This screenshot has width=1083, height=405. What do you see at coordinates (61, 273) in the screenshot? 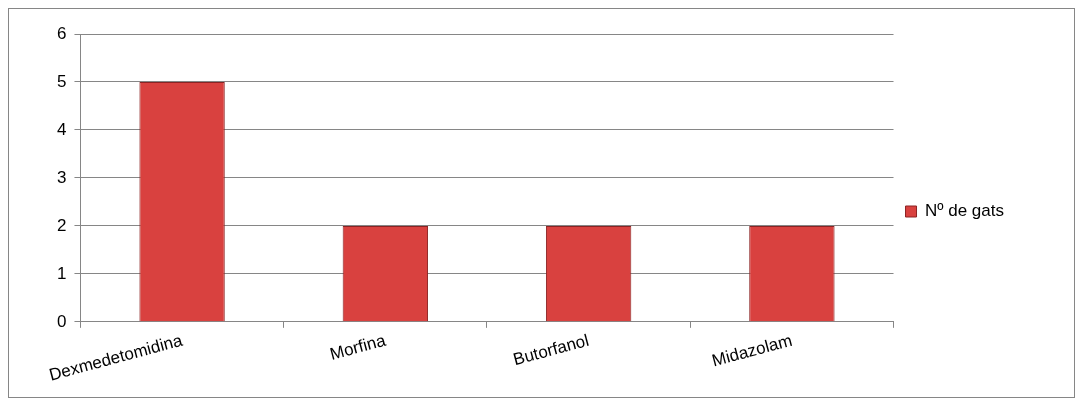
I see `y-tick-label: 1` at bounding box center [61, 273].